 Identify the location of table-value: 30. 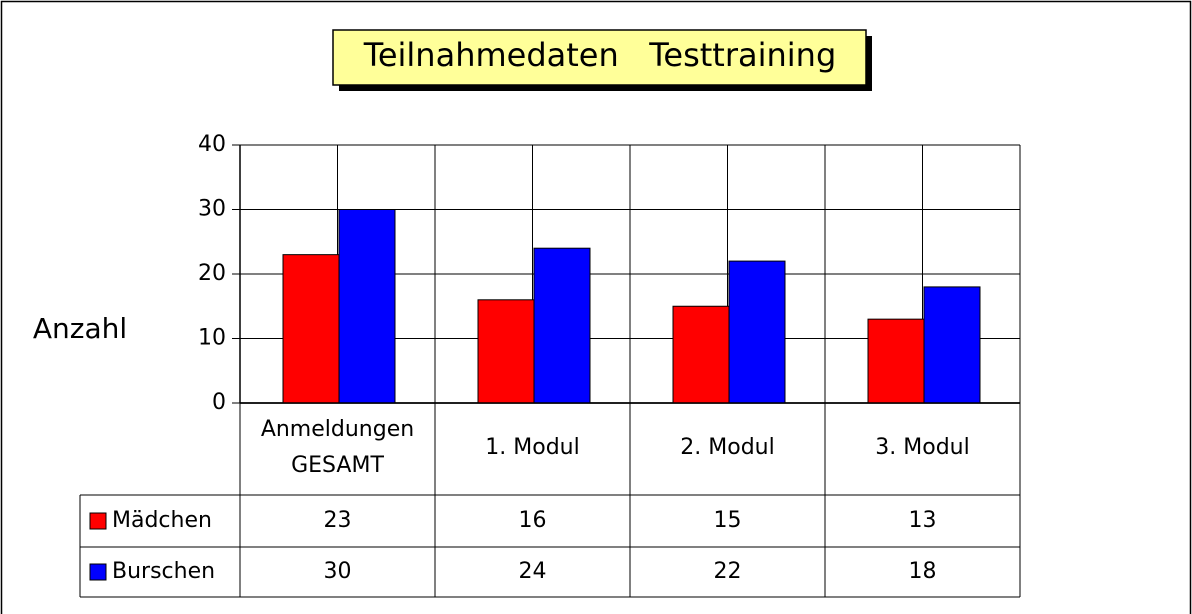
(338, 571).